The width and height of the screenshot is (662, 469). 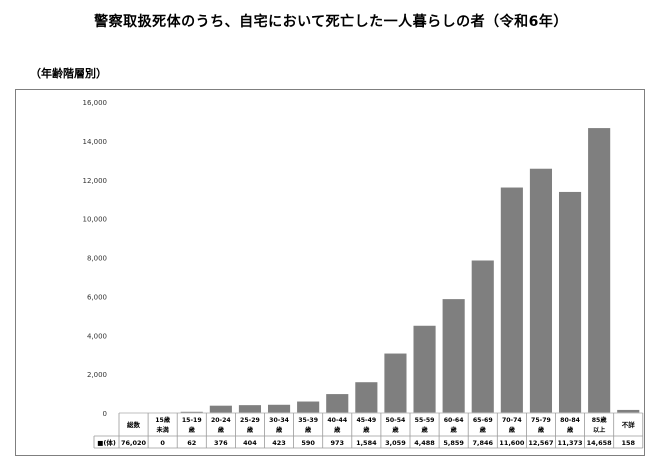 What do you see at coordinates (308, 443) in the screenshot?
I see `data-label: 590` at bounding box center [308, 443].